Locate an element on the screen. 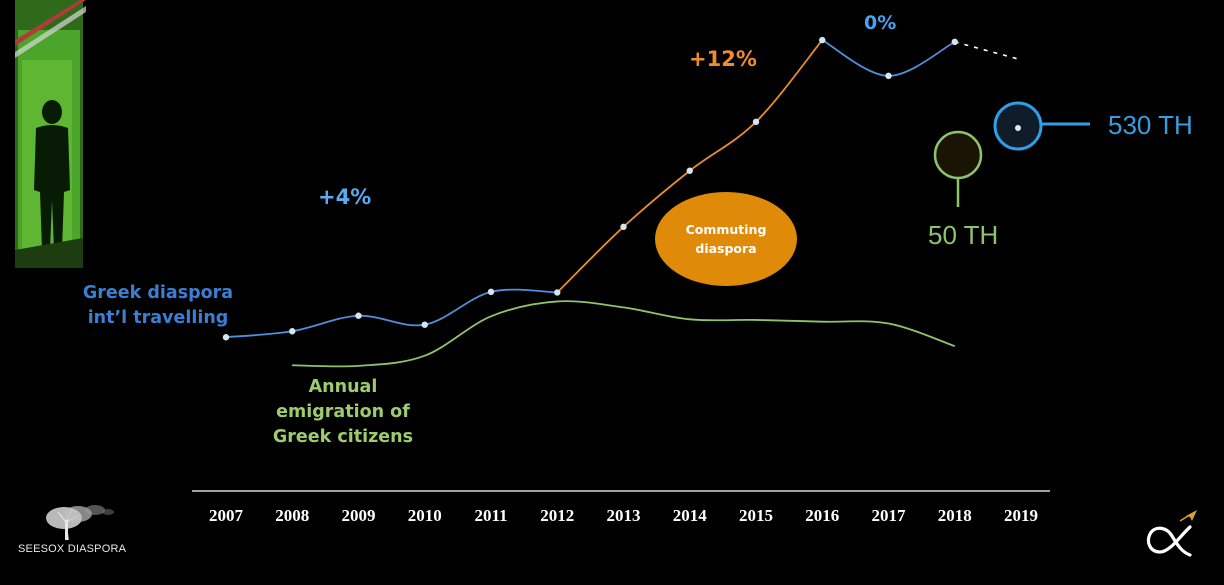 Image resolution: width=1224 pixels, height=585 pixels. callout-emigration-2018: 50 TH is located at coordinates (963, 190).